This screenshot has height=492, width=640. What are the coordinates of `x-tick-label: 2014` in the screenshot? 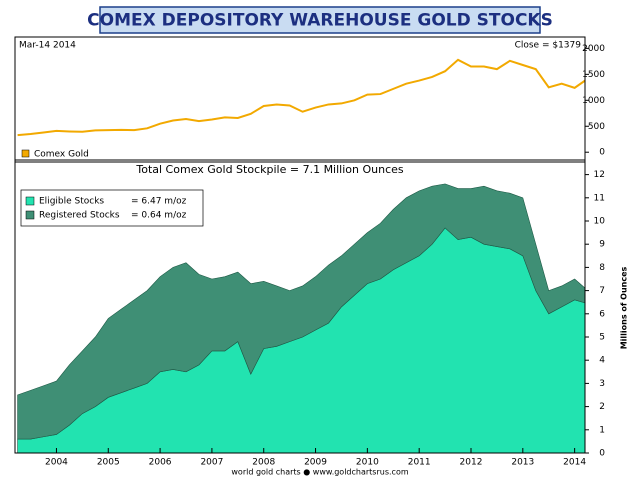 It's located at (574, 463).